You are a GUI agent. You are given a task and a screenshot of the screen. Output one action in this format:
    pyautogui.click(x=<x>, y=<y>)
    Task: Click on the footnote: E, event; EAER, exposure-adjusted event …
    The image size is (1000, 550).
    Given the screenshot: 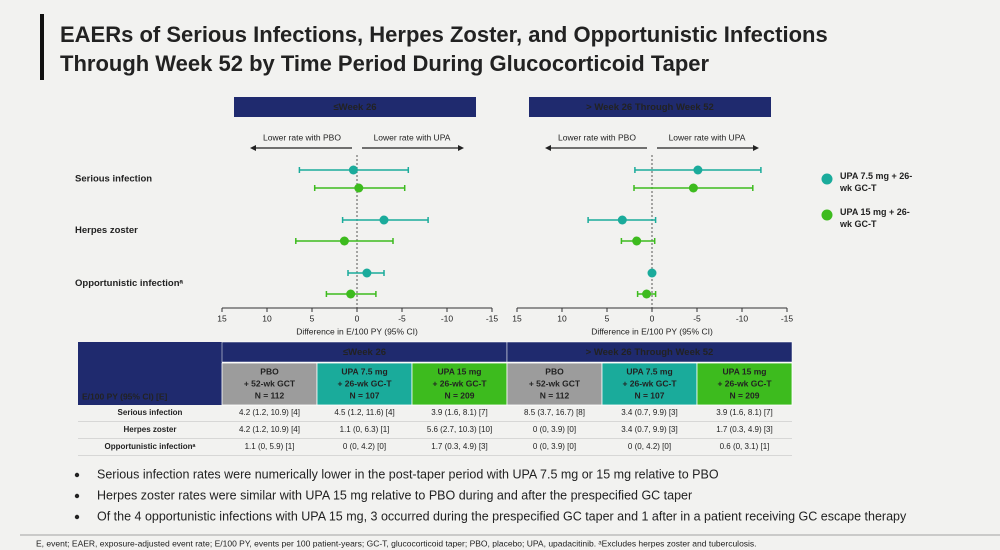 What is the action you would take?
    pyautogui.click(x=396, y=543)
    